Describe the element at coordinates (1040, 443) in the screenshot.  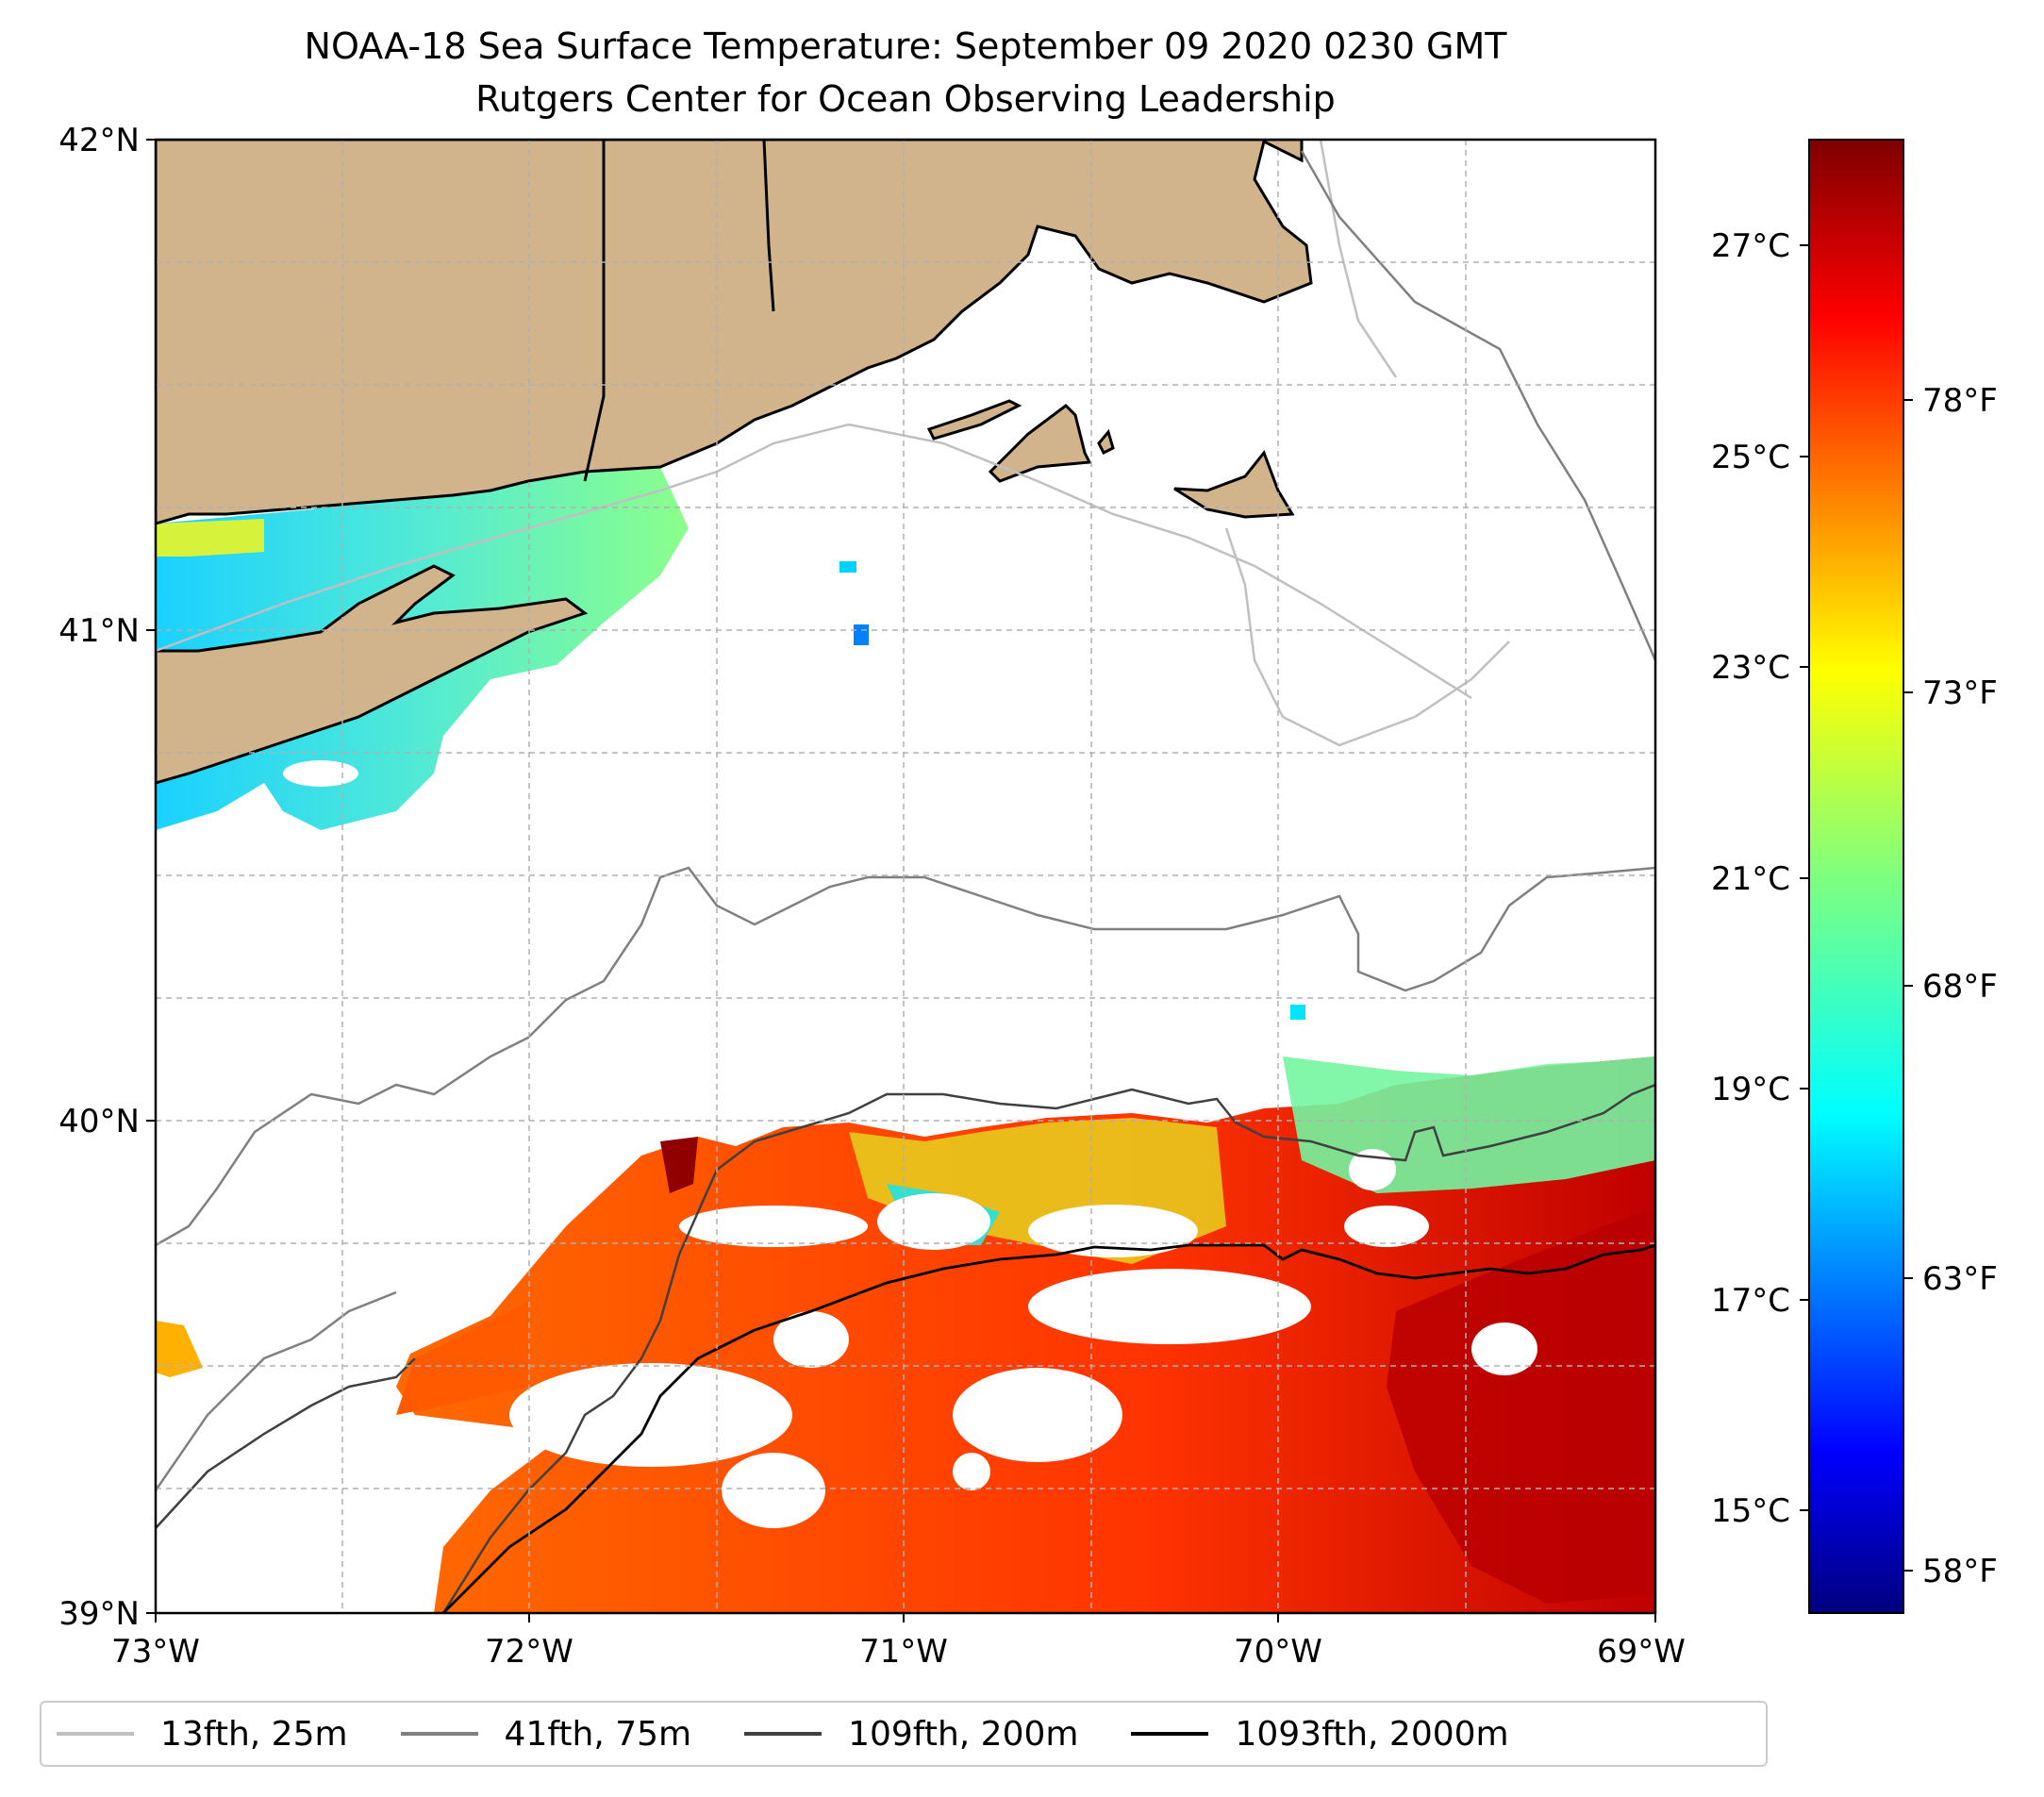
I see `land-marthas-vineyard` at that location.